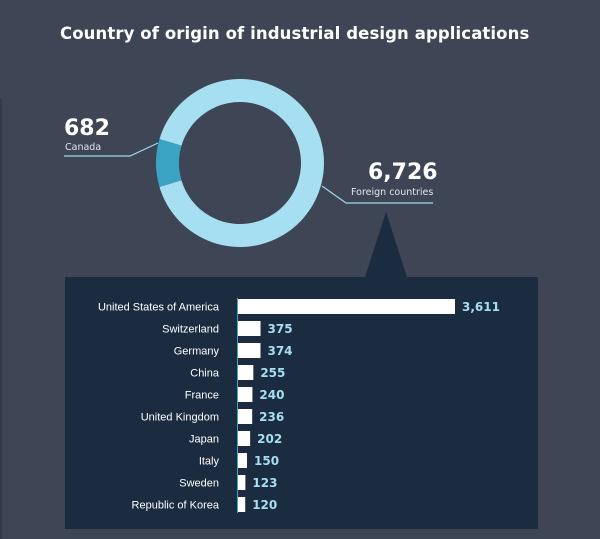 The height and width of the screenshot is (539, 600). I want to click on canada-category-label: Canada, so click(83, 147).